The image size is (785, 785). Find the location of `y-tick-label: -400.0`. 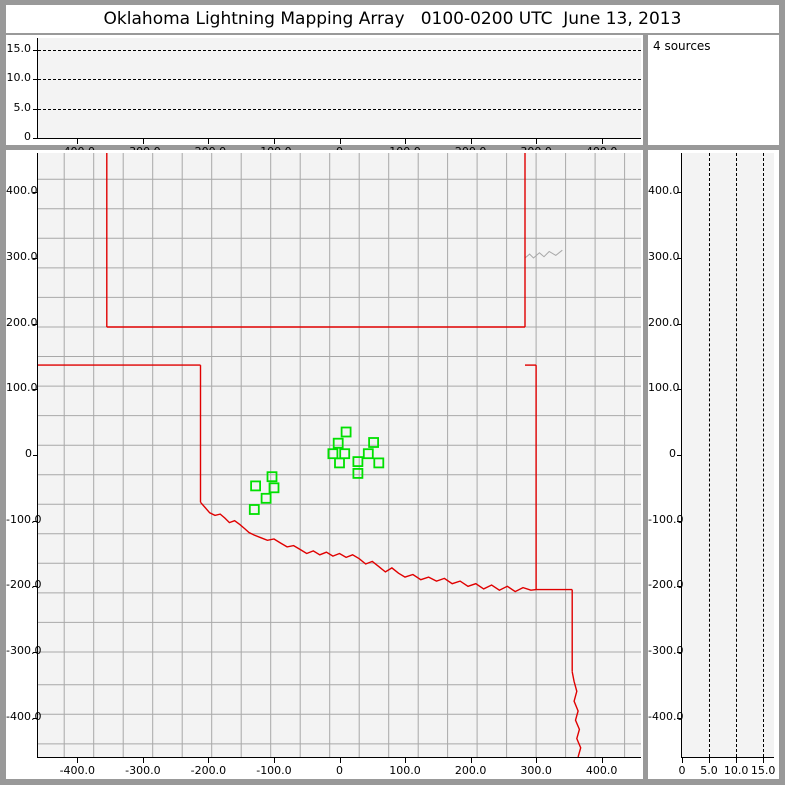

y-tick-label: -400.0 is located at coordinates (666, 716).